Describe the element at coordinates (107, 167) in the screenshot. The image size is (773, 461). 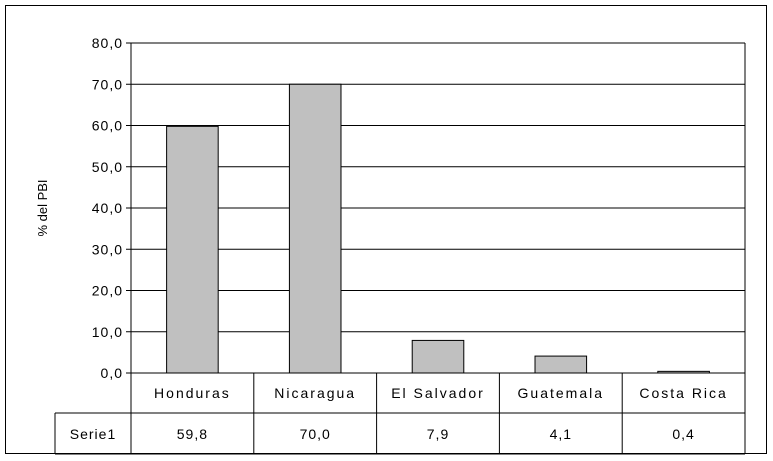
I see `y-tick-label: 50,0` at that location.